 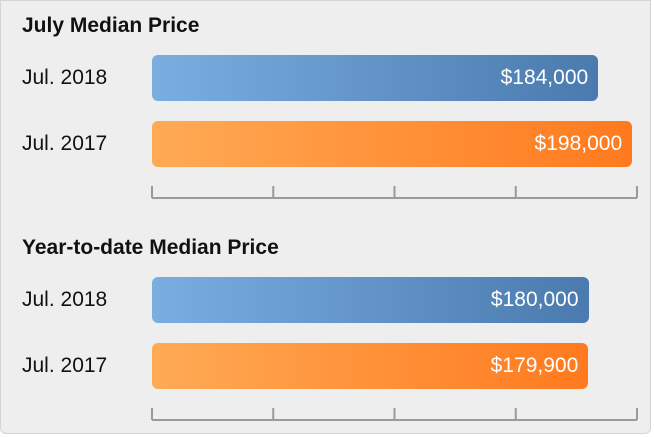 I want to click on bar-ytd-2017: $179,900, so click(x=370, y=366).